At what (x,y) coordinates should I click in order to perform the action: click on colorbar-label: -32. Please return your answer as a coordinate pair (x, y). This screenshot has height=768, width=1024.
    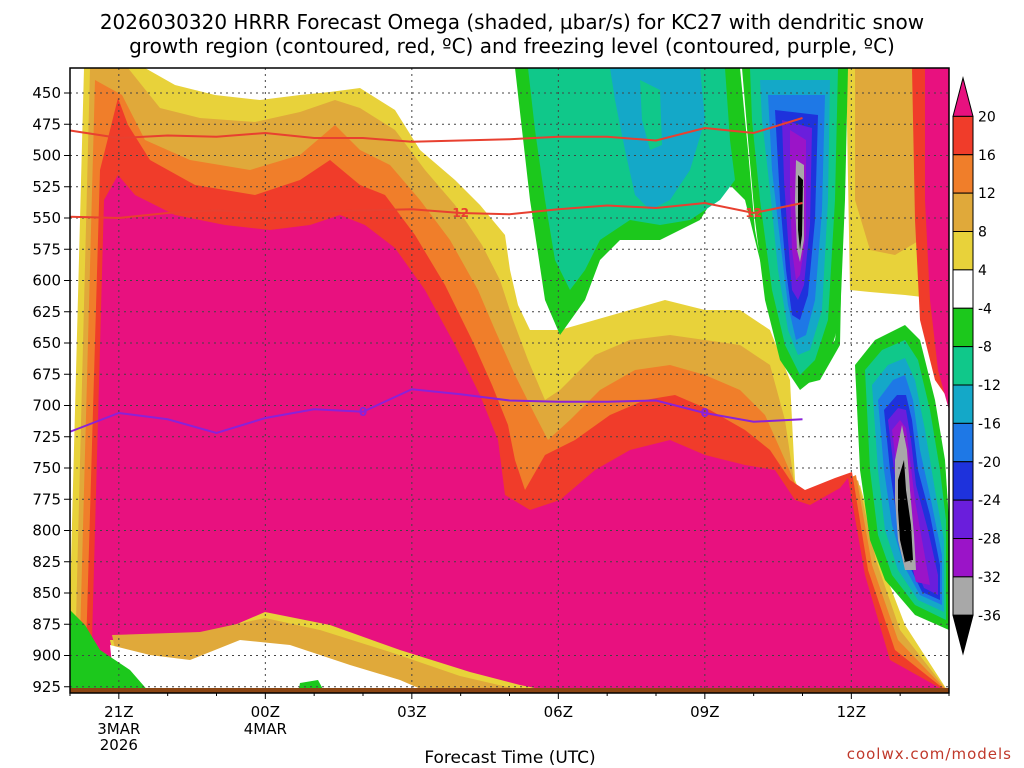
    Looking at the image, I should click on (989, 578).